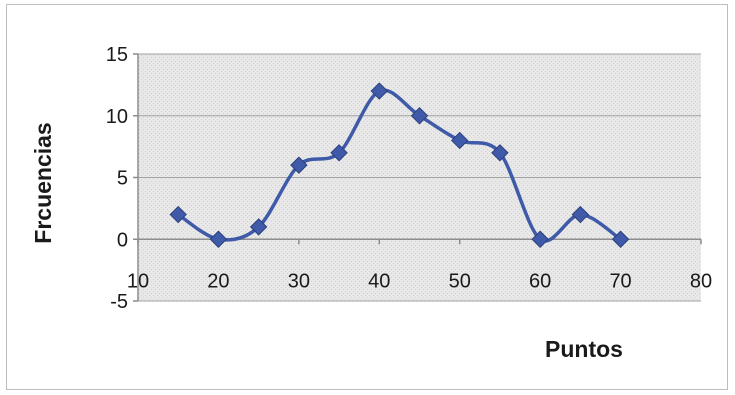 This screenshot has width=735, height=395. Describe the element at coordinates (43, 182) in the screenshot. I see `y-axis-title: Frcuencias` at that location.